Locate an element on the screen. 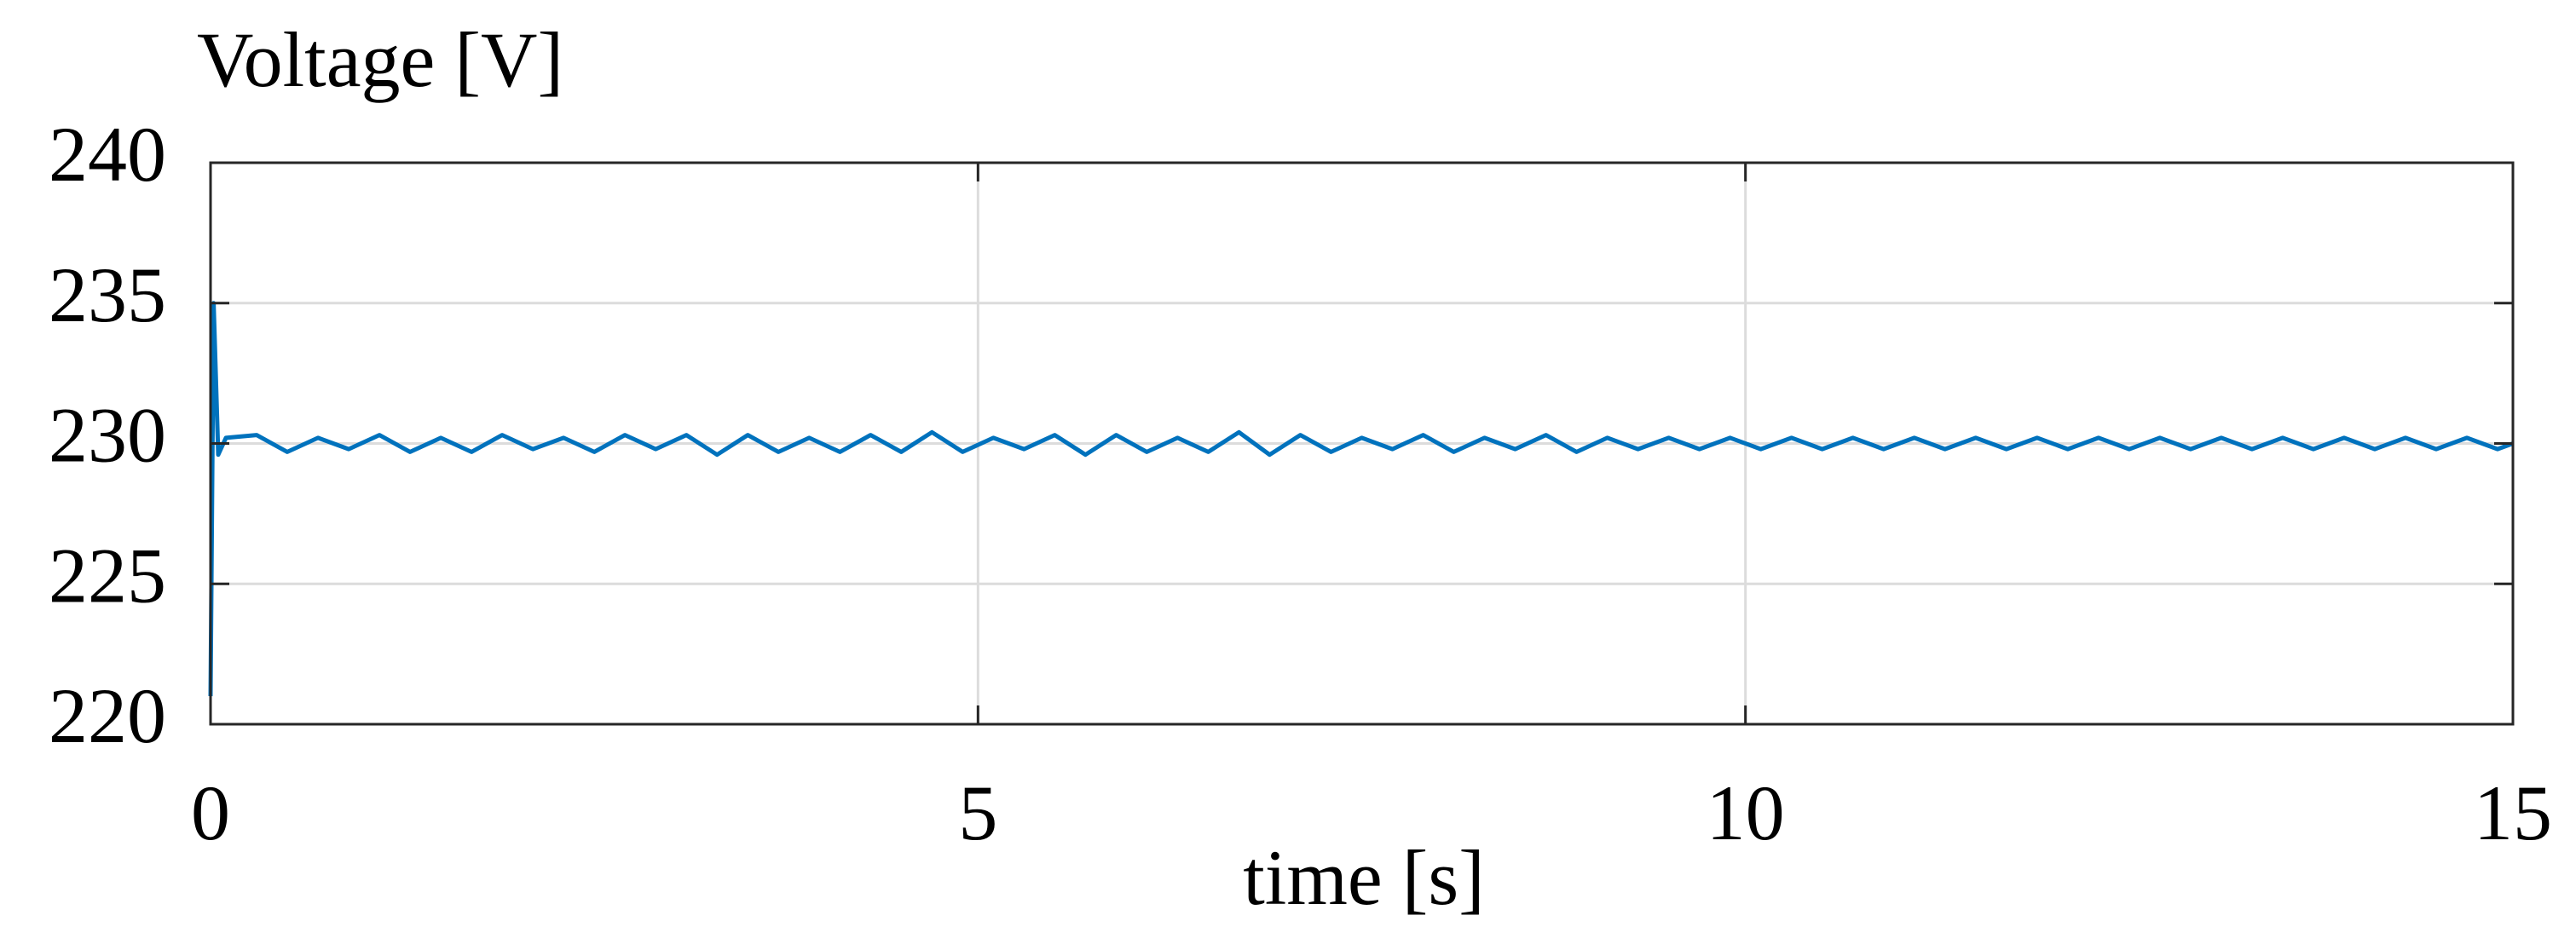 The height and width of the screenshot is (950, 2576). x-axis-label: time [s] is located at coordinates (1364, 877).